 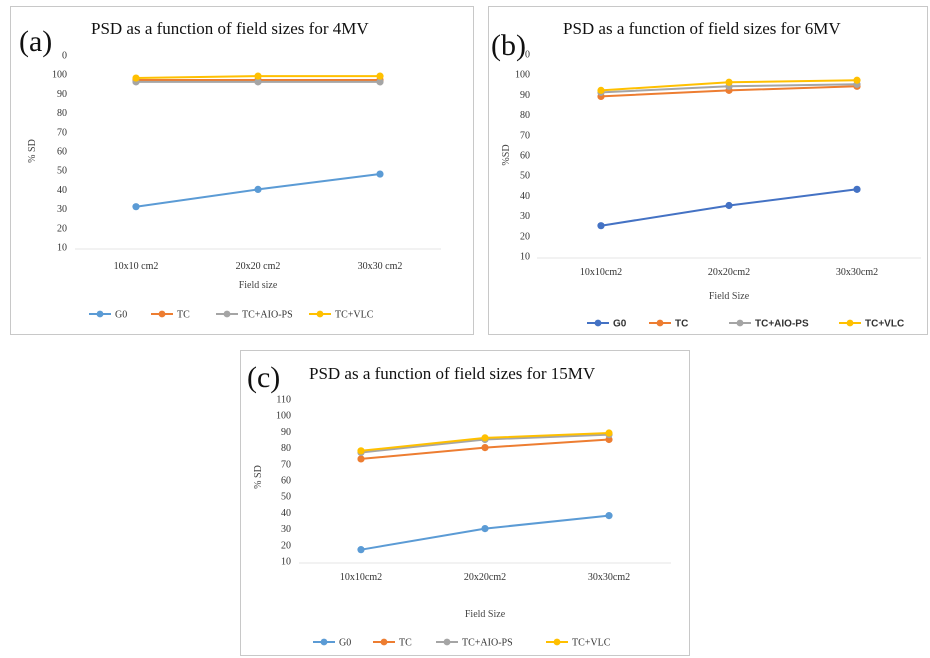 I want to click on y-tick-label-c-8: 90, so click(x=286, y=432).